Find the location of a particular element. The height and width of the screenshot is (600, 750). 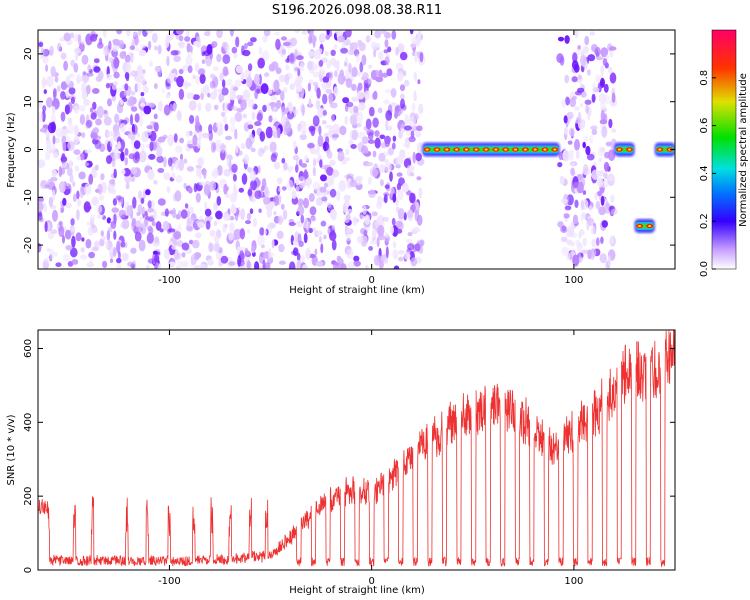

heatmap-signal is located at coordinates (548, 187).